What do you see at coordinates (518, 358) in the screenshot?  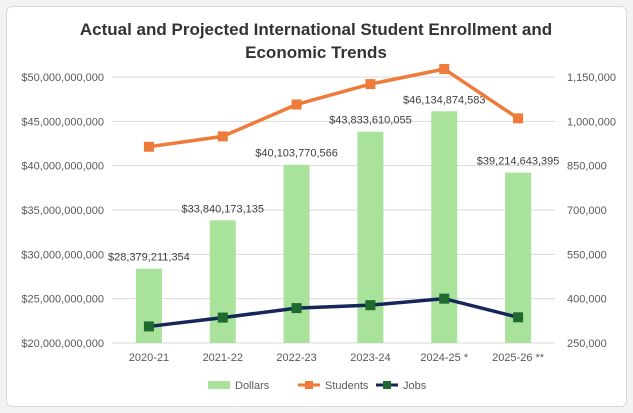 I see `x-tick-label: 2025-26 **` at bounding box center [518, 358].